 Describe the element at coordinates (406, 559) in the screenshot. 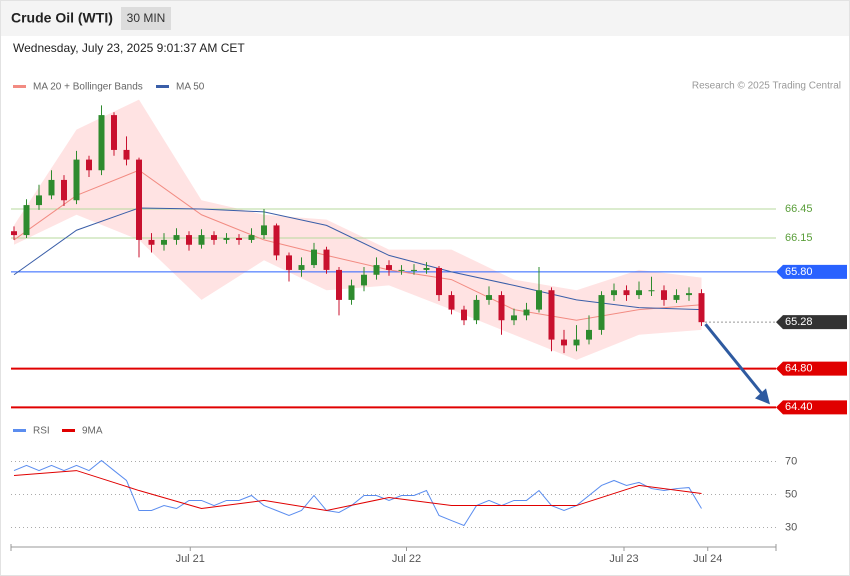

I see `x-tick-label: Jul 22` at that location.